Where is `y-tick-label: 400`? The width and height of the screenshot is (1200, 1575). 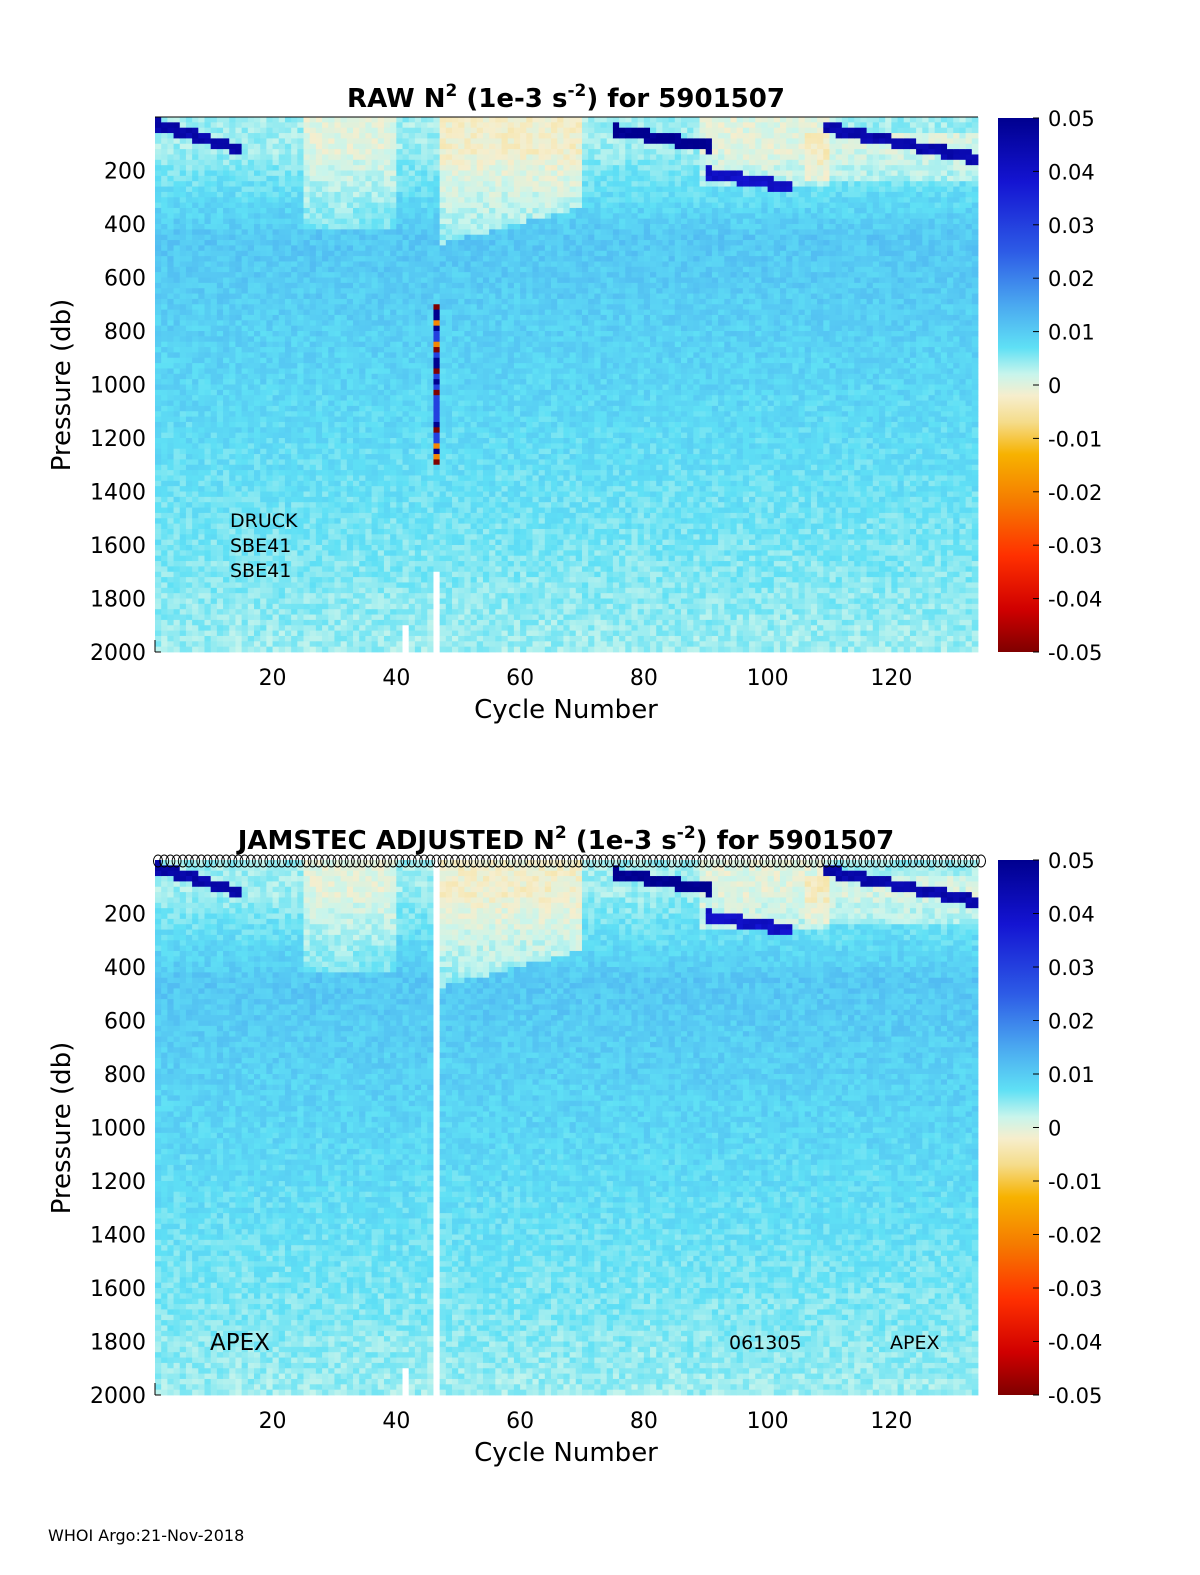
y-tick-label: 400 is located at coordinates (125, 968).